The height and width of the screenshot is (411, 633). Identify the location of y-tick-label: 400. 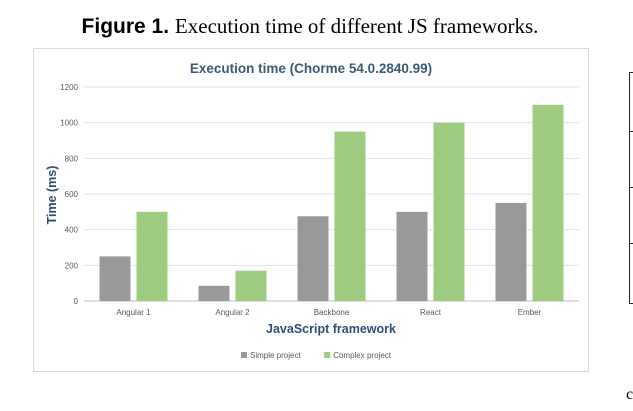
(72, 230).